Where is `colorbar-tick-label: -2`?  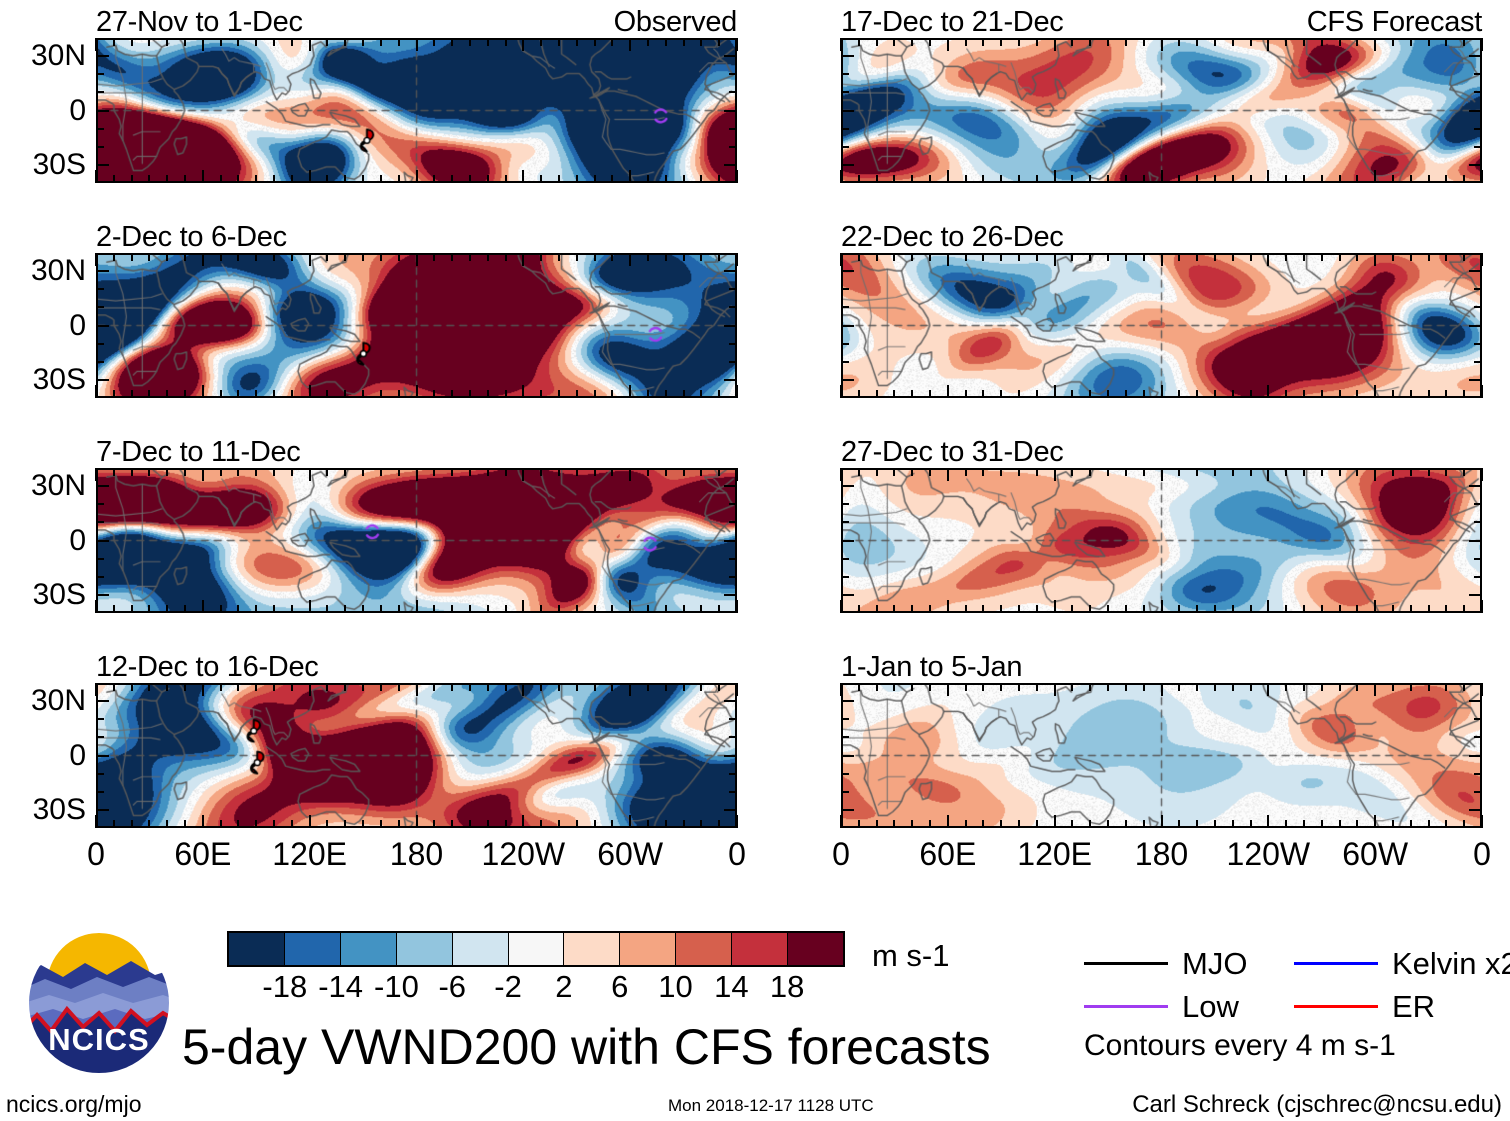
colorbar-tick-label: -2 is located at coordinates (508, 986).